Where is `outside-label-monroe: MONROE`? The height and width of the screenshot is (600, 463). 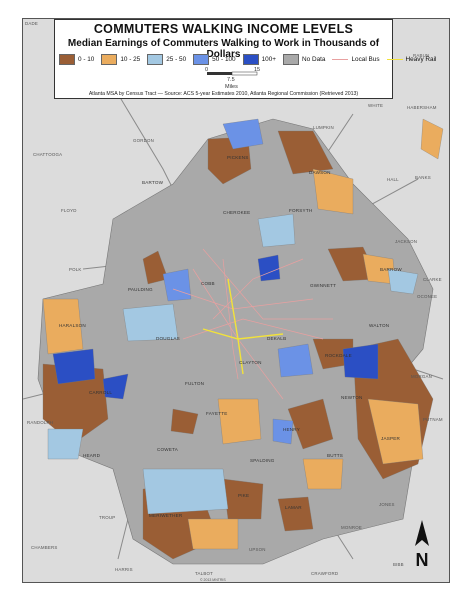 outside-label-monroe: MONROE is located at coordinates (351, 527).